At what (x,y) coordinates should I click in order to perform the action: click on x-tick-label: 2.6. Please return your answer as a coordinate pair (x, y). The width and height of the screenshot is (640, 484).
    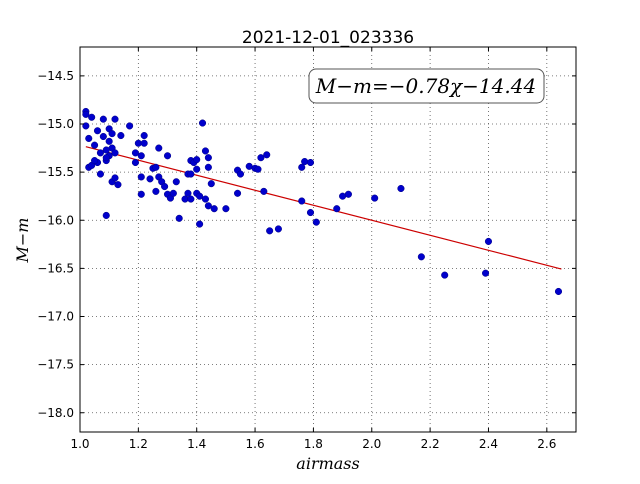
    Looking at the image, I should click on (546, 444).